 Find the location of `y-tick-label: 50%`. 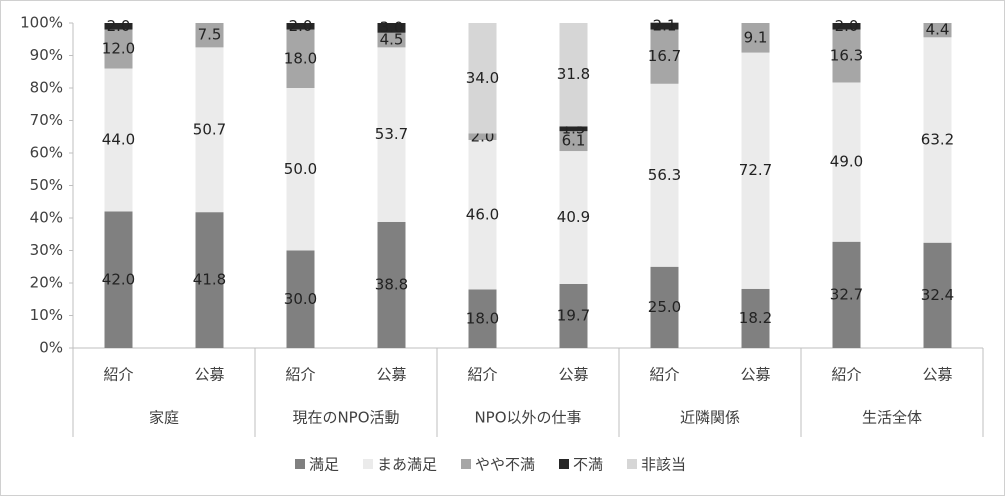

y-tick-label: 50% is located at coordinates (46, 185).